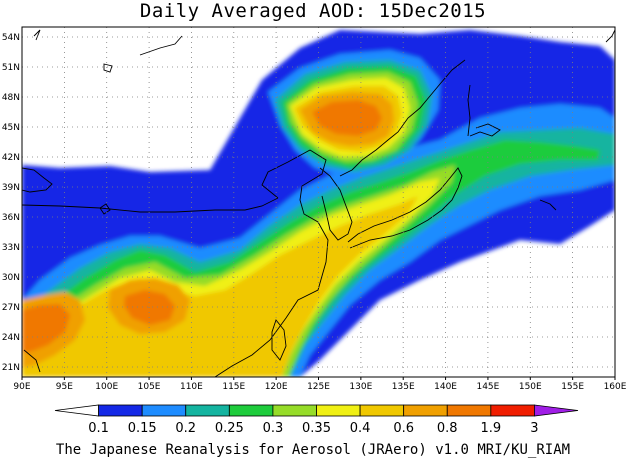 The image size is (626, 463). I want to click on lon-tick-label: 110E, so click(191, 387).